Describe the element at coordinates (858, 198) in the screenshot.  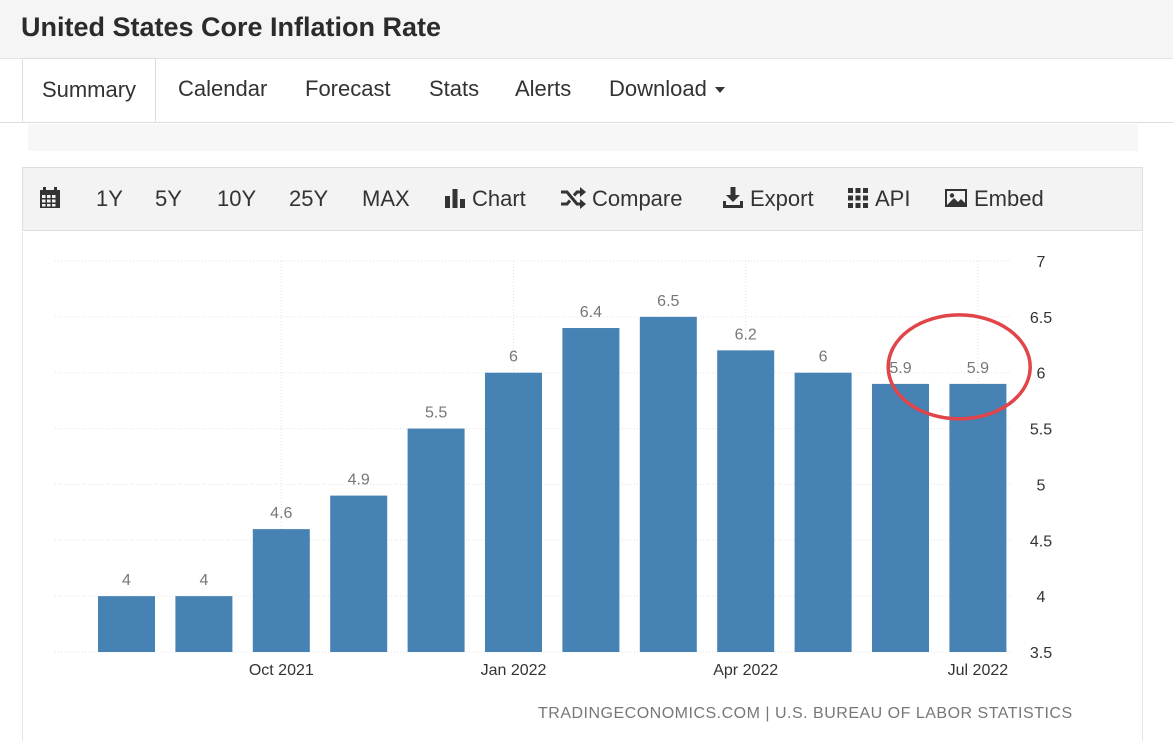
I see `grid-icon` at that location.